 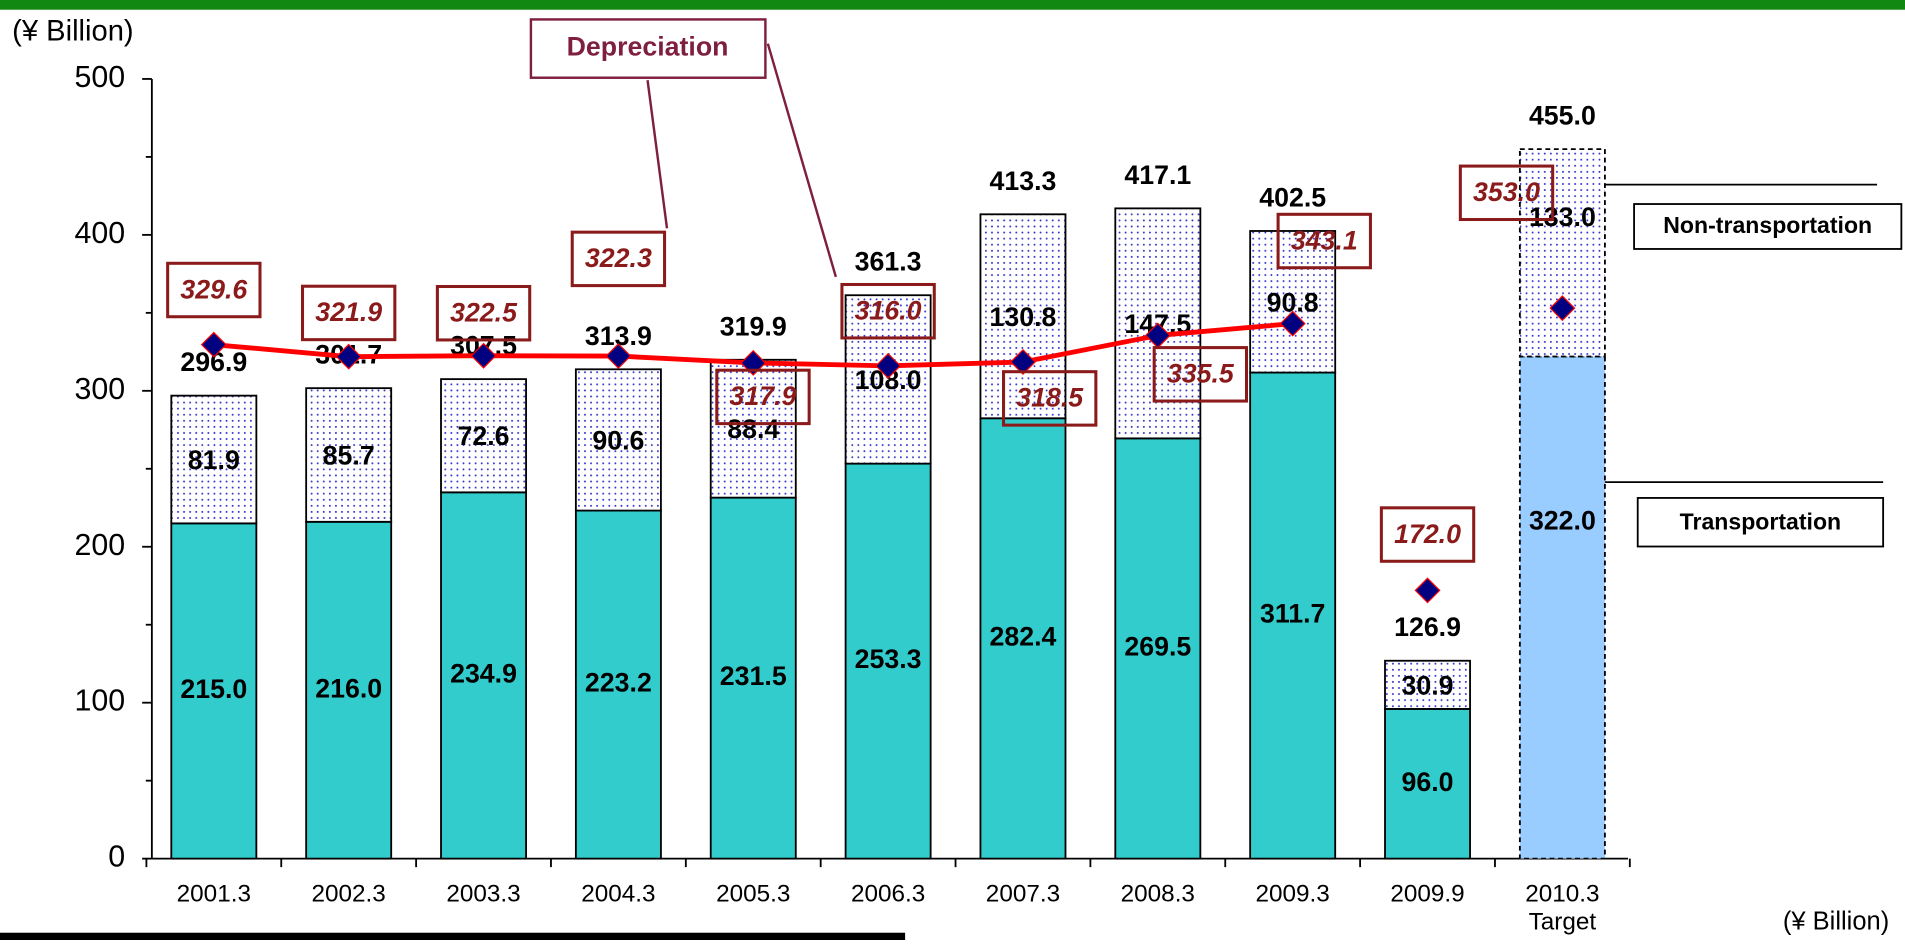 What do you see at coordinates (99, 77) in the screenshot?
I see `y-tick-label: 500` at bounding box center [99, 77].